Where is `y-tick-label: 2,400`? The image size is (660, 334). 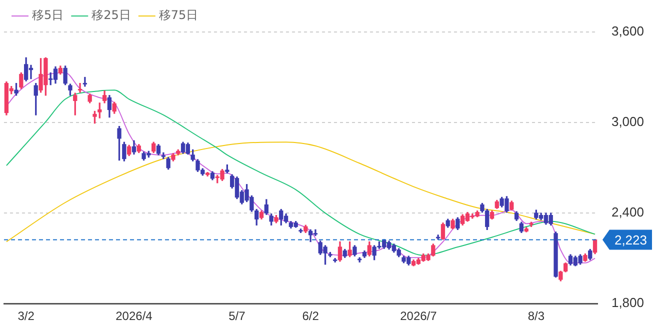 y-tick-label: 2,400 is located at coordinates (627, 212).